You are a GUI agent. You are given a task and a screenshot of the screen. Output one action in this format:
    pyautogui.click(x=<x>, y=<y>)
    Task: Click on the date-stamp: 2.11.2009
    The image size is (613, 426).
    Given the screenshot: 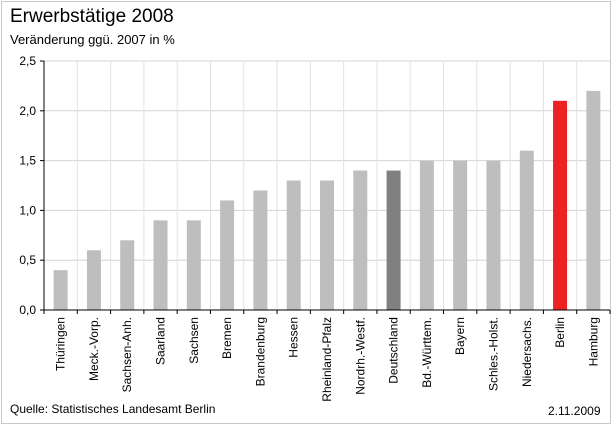 What is the action you would take?
    pyautogui.click(x=574, y=411)
    